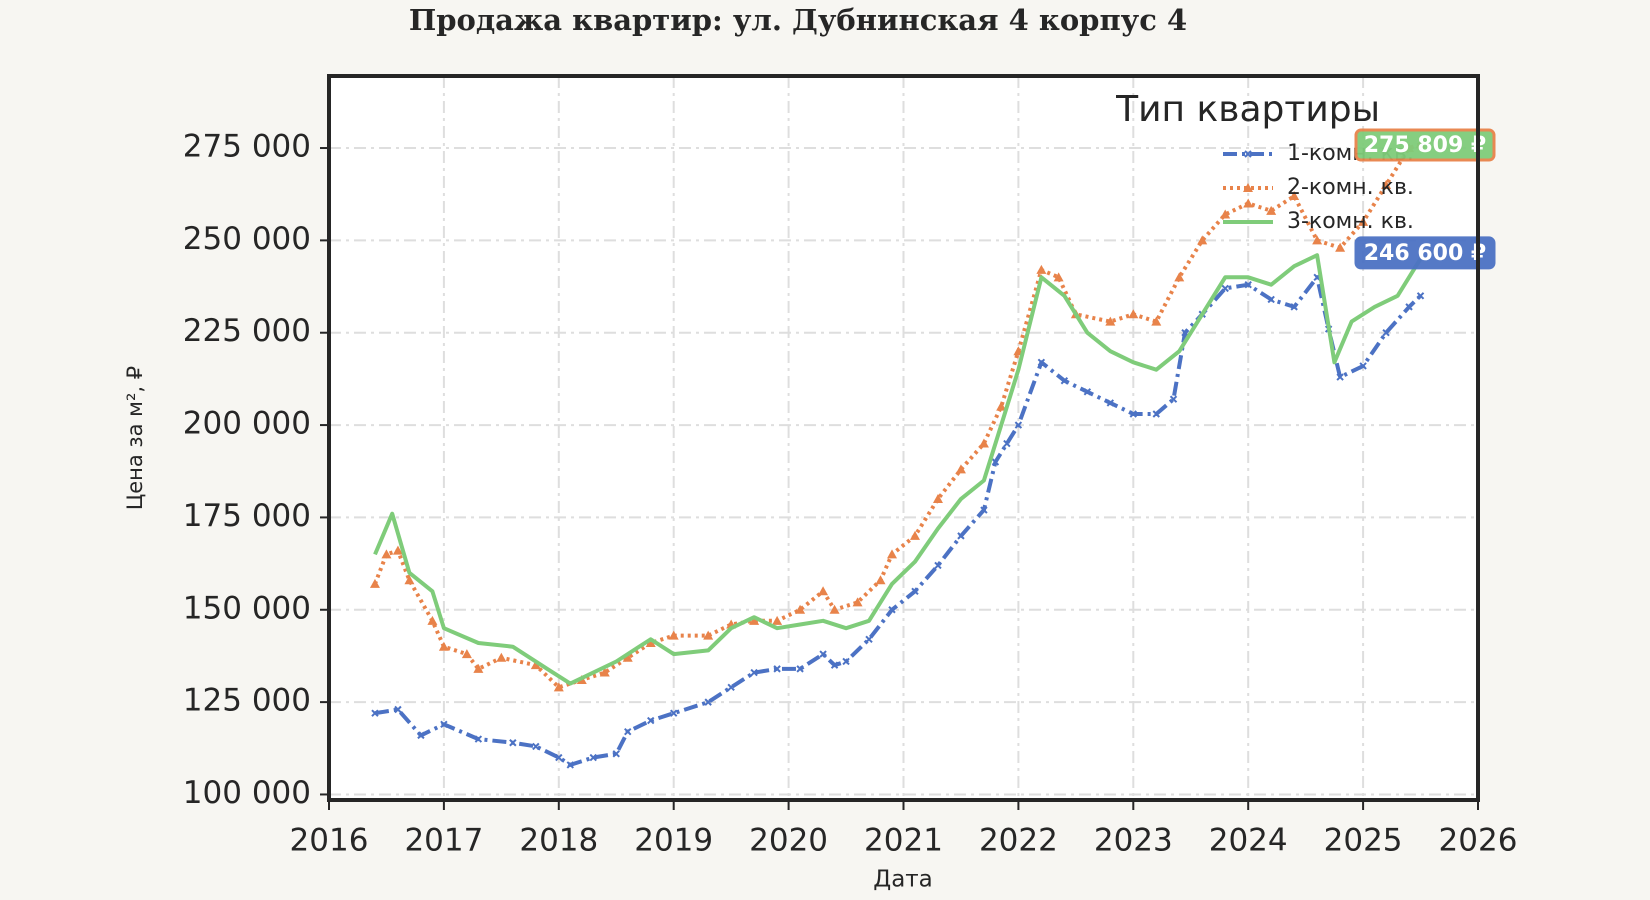 The width and height of the screenshot is (1650, 900). What do you see at coordinates (1133, 841) in the screenshot?
I see `x-tick-label: 2023` at bounding box center [1133, 841].